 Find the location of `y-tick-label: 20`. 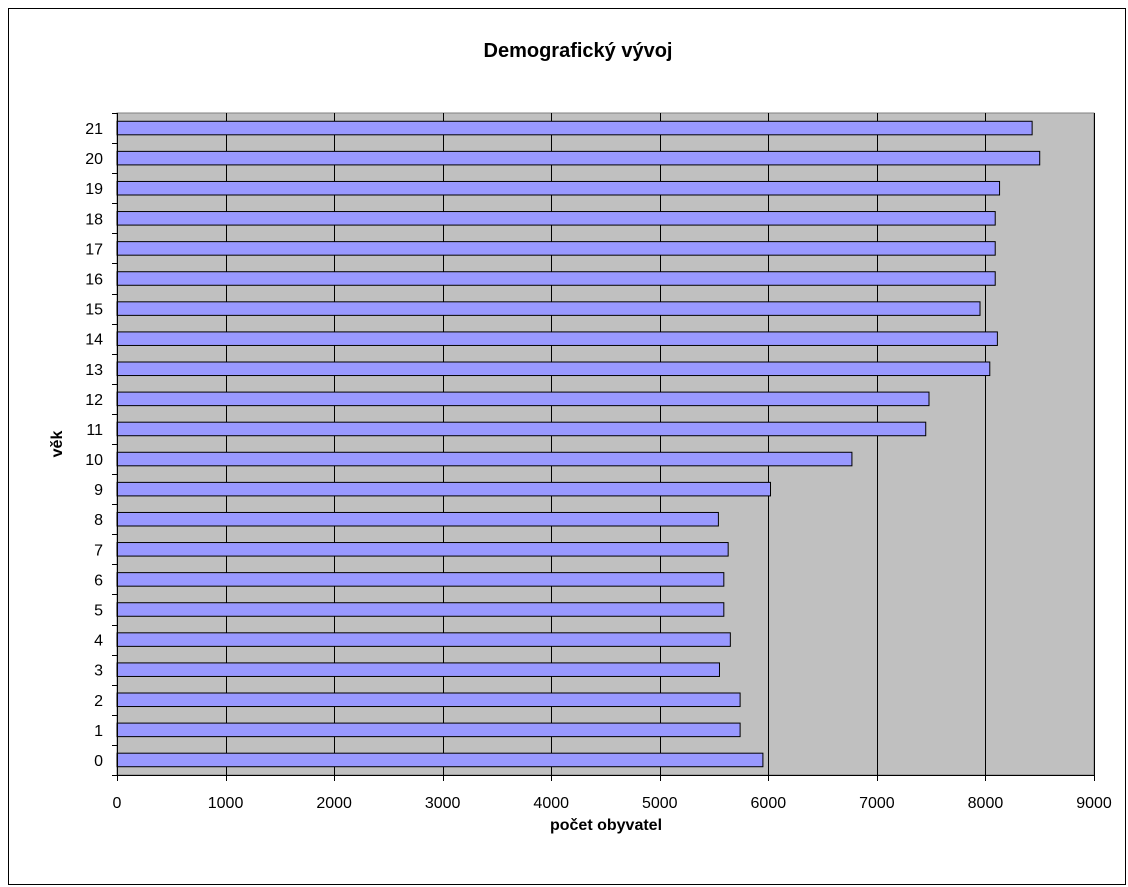

y-tick-label: 20 is located at coordinates (94, 159).